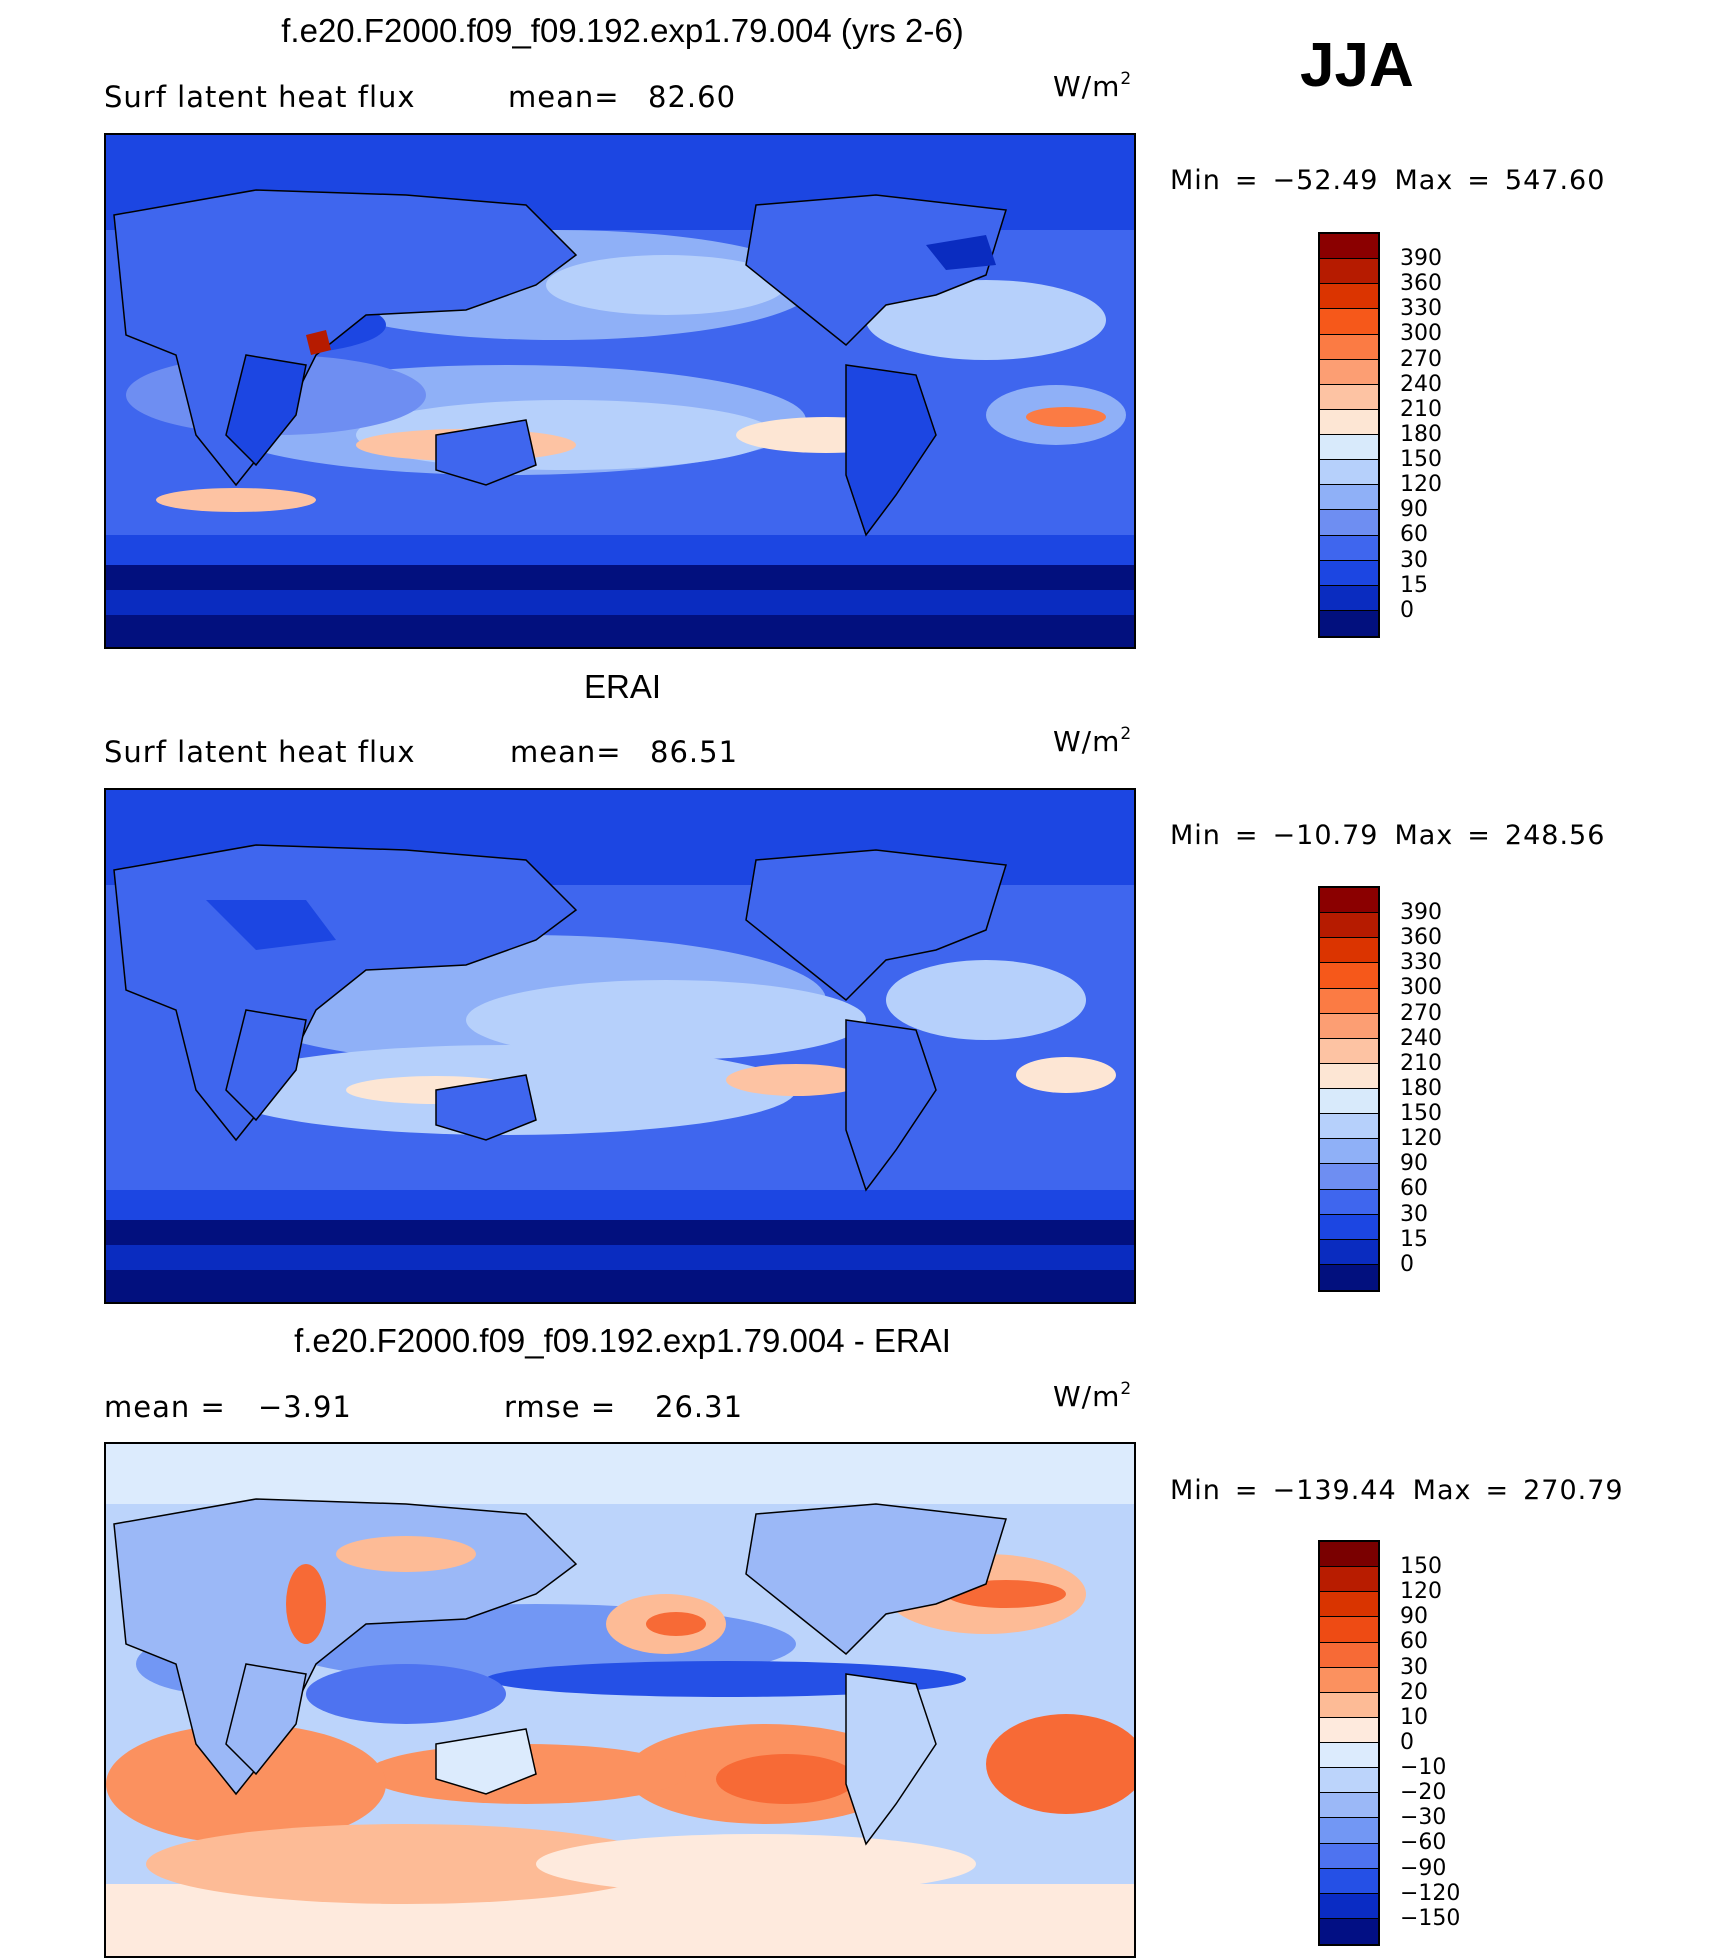 This screenshot has height=1958, width=1710. I want to click on colorbar-tick-label: −20, so click(1423, 1793).